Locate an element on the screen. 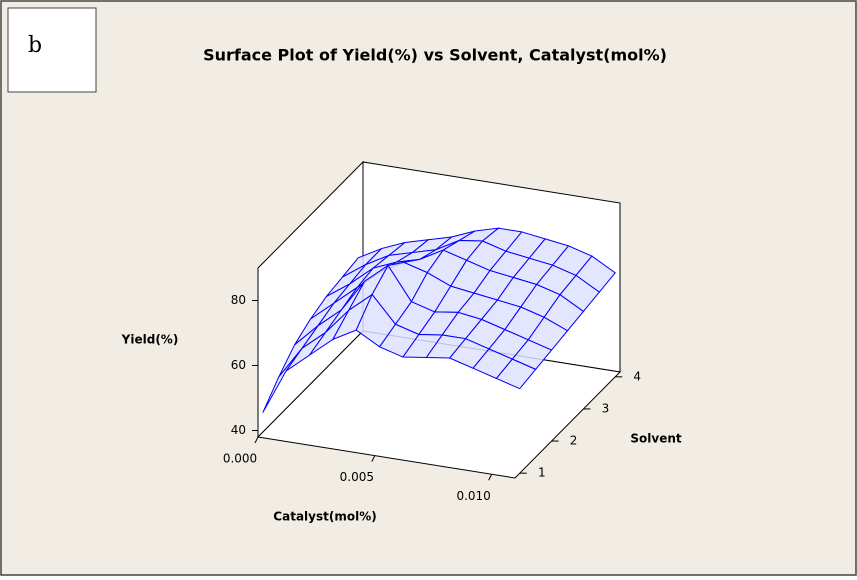 The height and width of the screenshot is (580, 857). z-tick-label: 80 is located at coordinates (238, 300).